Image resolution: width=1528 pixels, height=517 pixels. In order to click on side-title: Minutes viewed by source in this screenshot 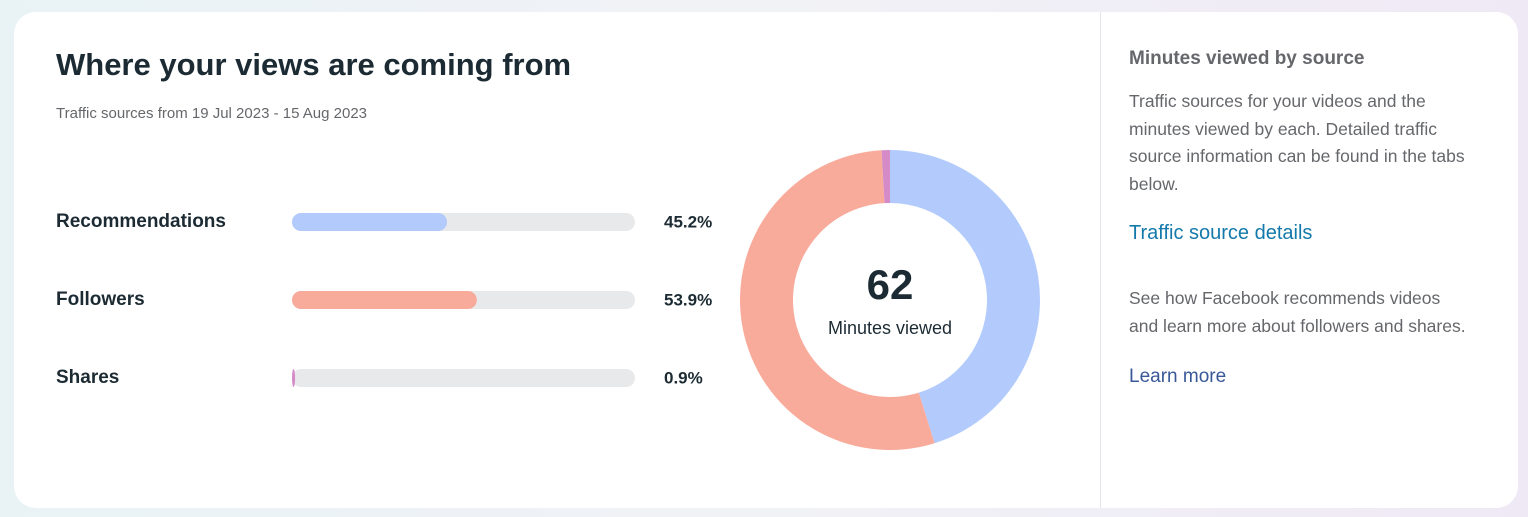, I will do `click(1247, 58)`.